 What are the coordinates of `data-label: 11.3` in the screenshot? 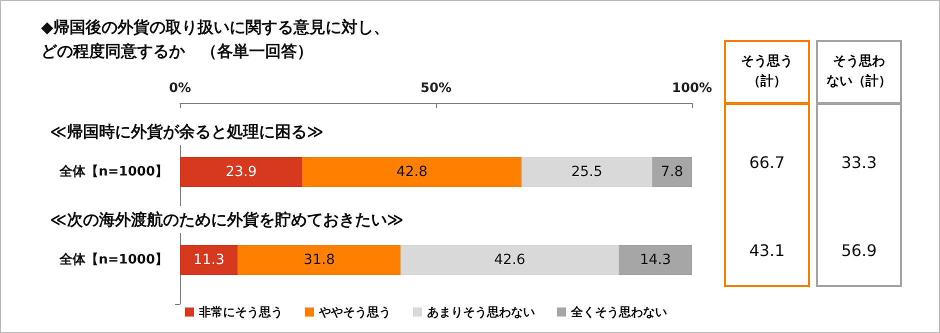 It's located at (209, 260).